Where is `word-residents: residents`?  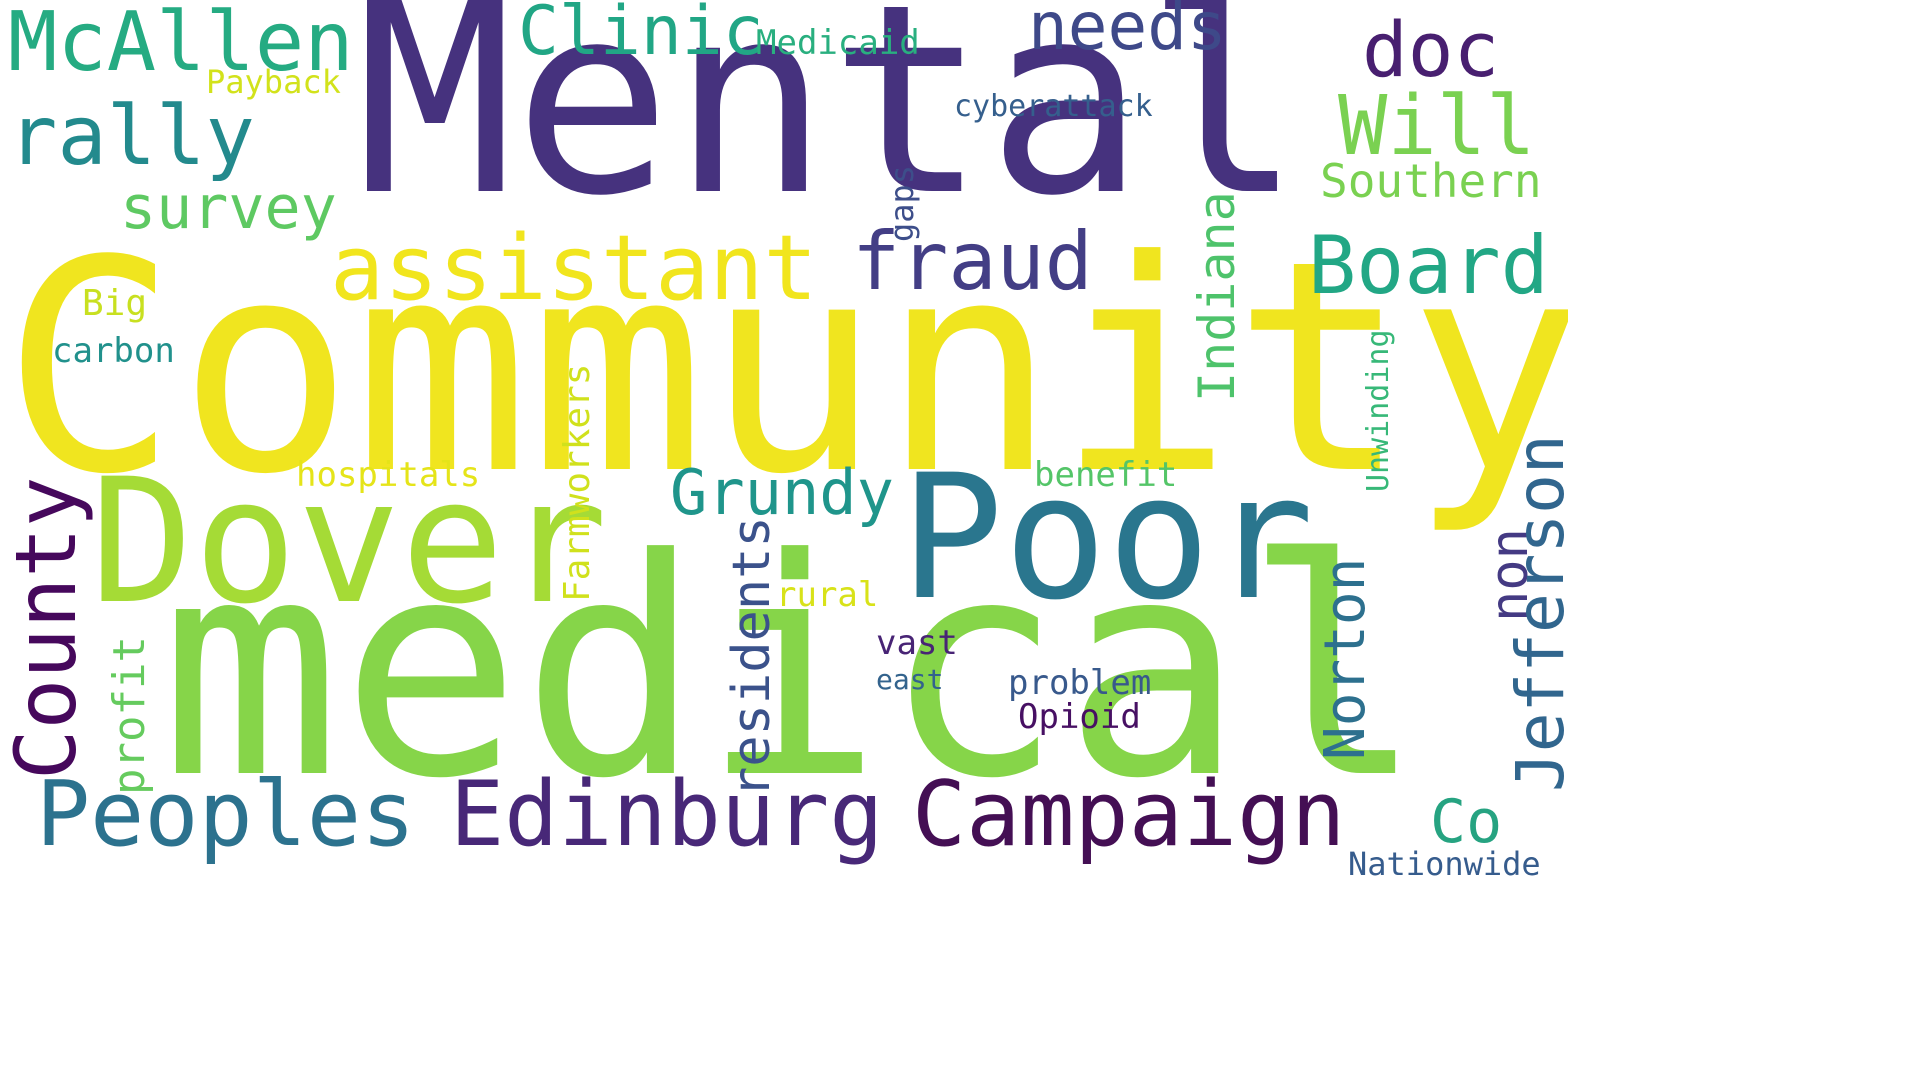
word-residents: residents is located at coordinates (752, 657).